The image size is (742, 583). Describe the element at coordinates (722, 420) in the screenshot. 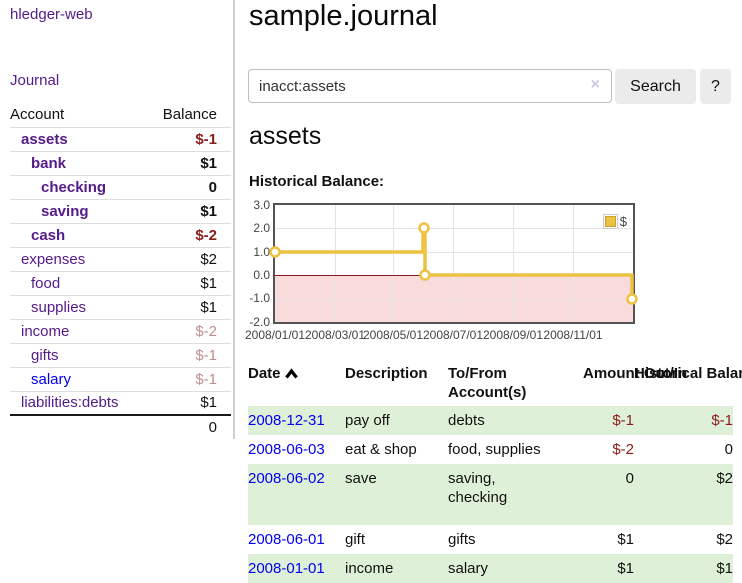

I see `transaction-balance: $-1` at that location.